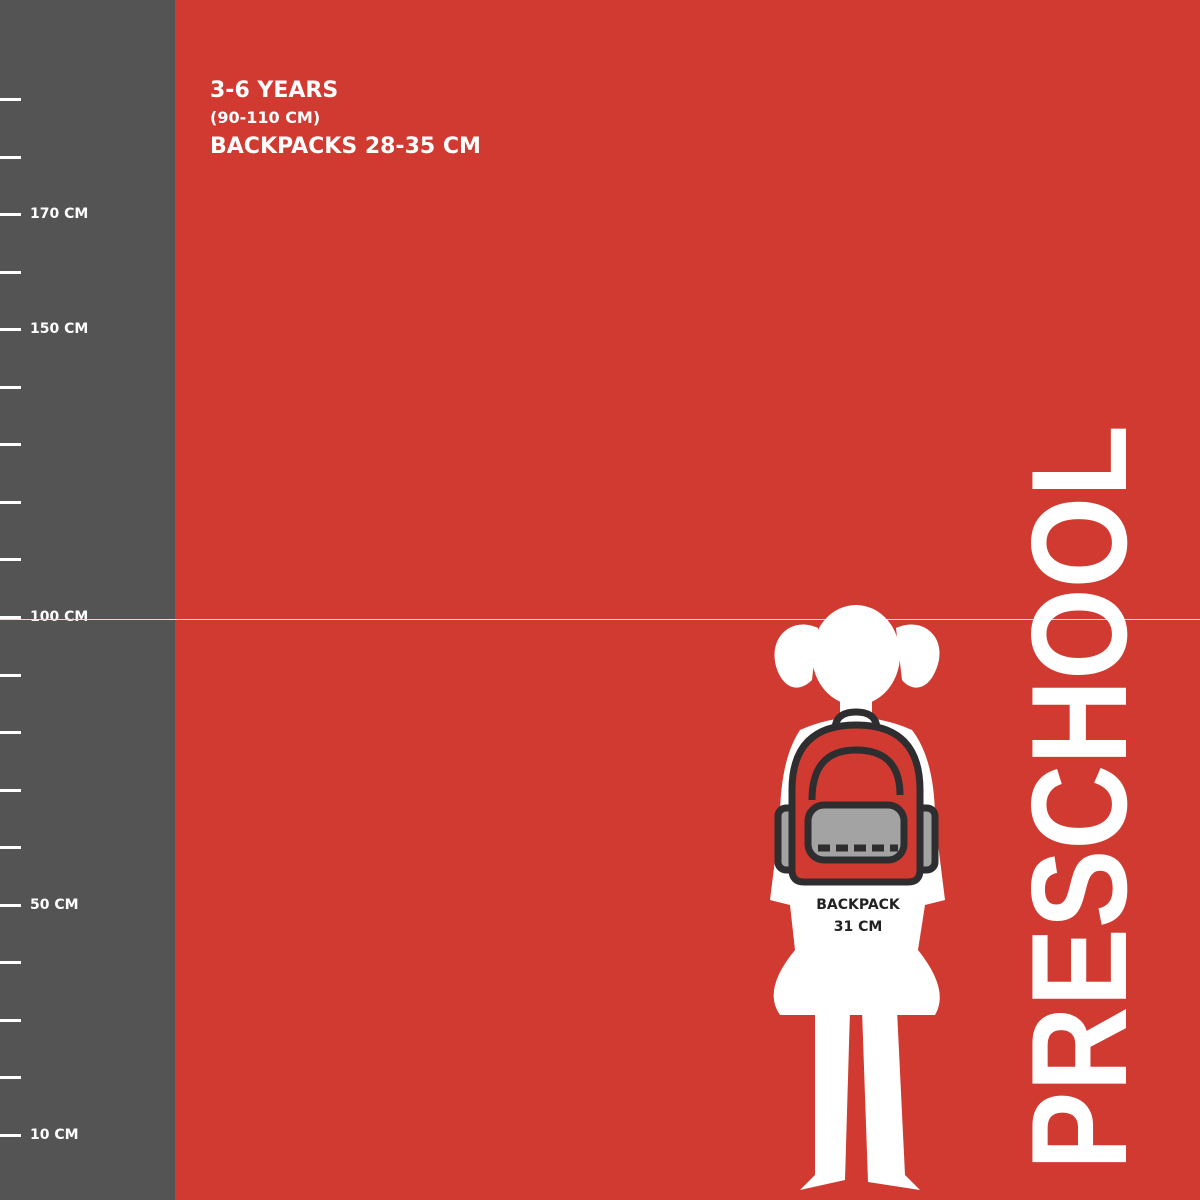  What do you see at coordinates (600, 619) in the screenshot?
I see `100cm-reference-line` at bounding box center [600, 619].